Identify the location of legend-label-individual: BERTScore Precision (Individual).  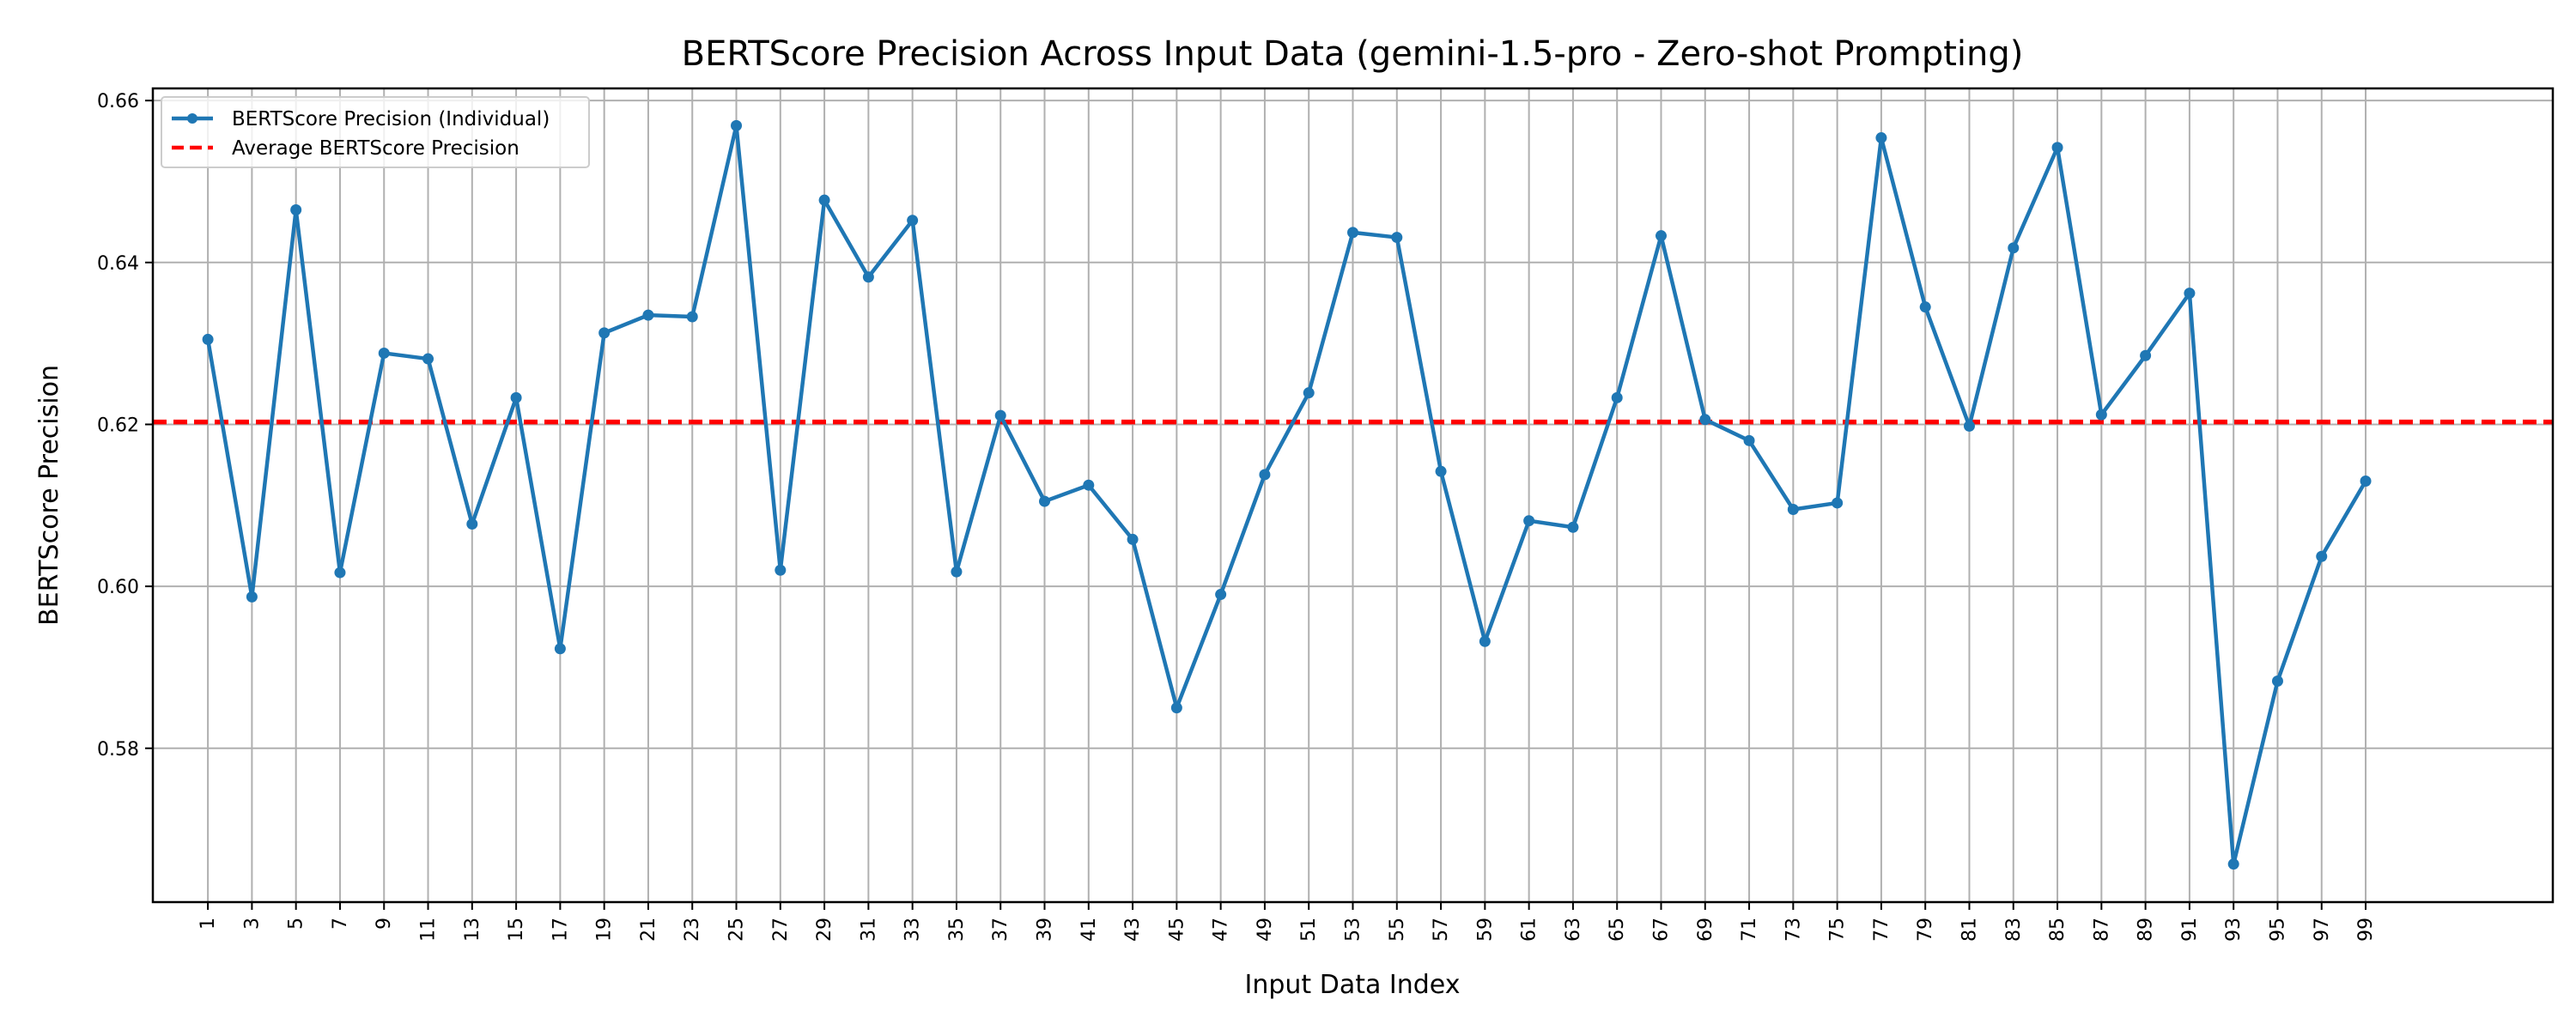
(391, 119).